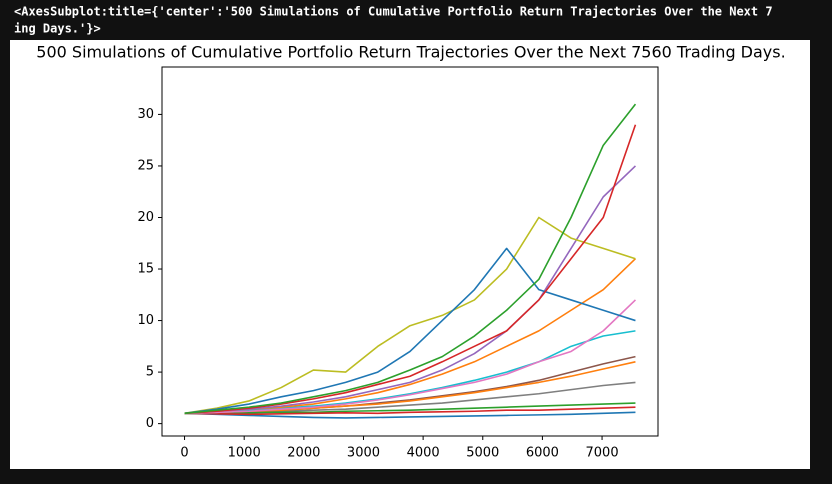 Image resolution: width=832 pixels, height=484 pixels. Describe the element at coordinates (150, 372) in the screenshot. I see `y-tick-label: 5` at that location.